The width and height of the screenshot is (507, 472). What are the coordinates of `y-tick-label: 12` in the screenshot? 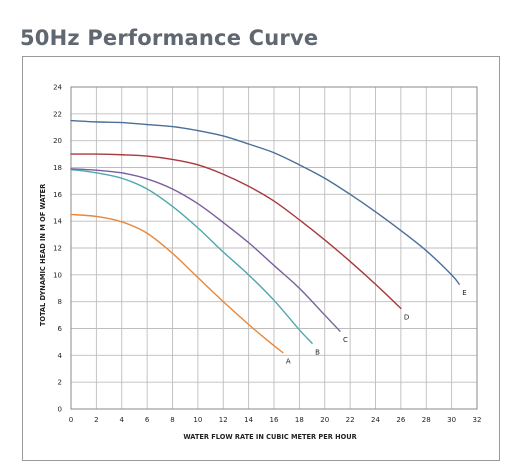 It's located at (57, 249).